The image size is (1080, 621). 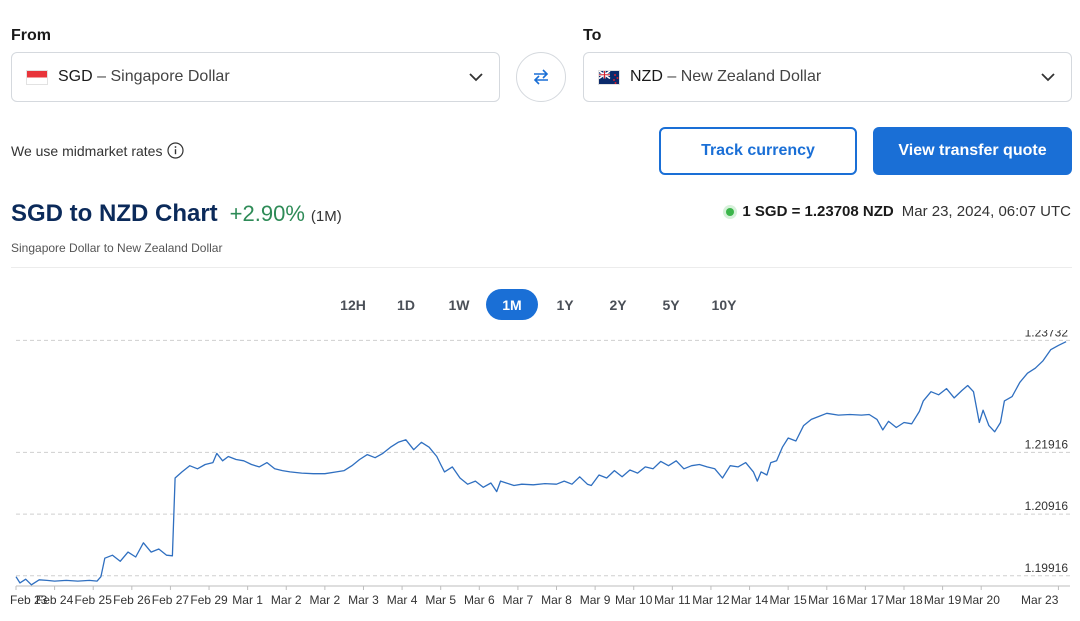 I want to click on from-currency-text: SGD – Singapore Dollar, so click(x=262, y=77).